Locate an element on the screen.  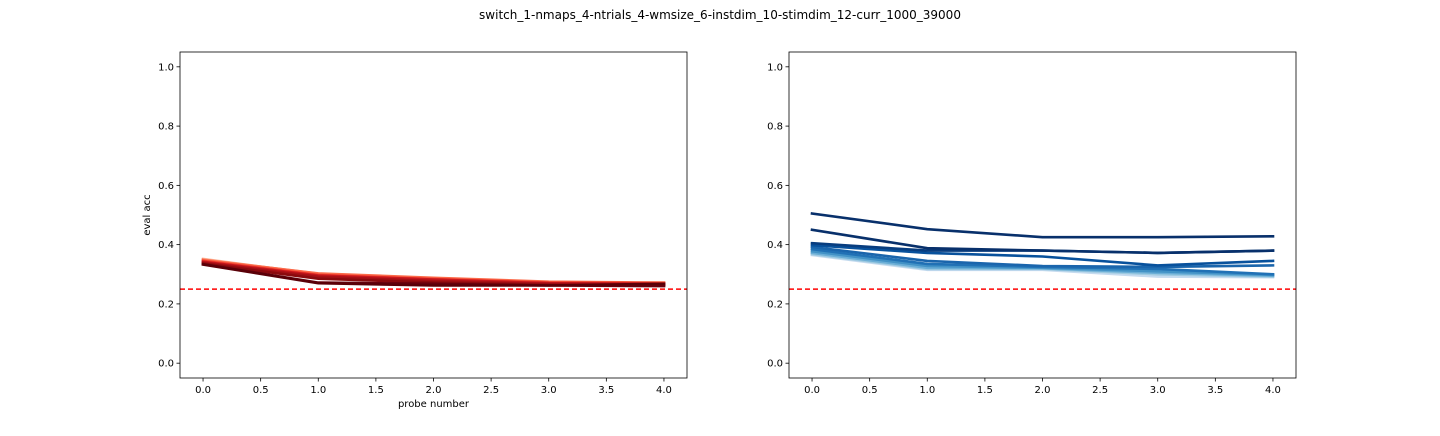
y-axis-label: eval acc is located at coordinates (147, 214).